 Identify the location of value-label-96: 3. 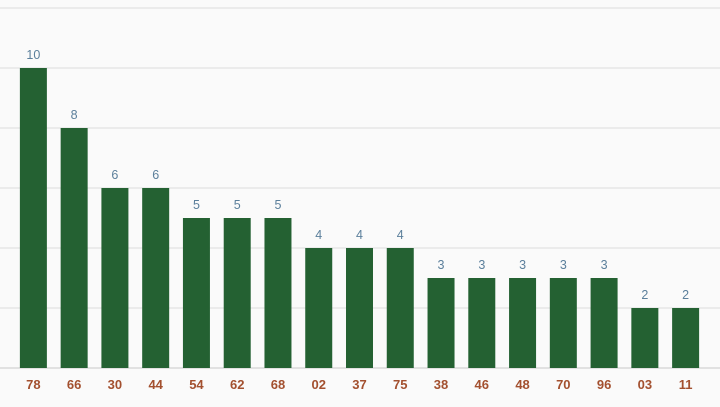
(604, 265).